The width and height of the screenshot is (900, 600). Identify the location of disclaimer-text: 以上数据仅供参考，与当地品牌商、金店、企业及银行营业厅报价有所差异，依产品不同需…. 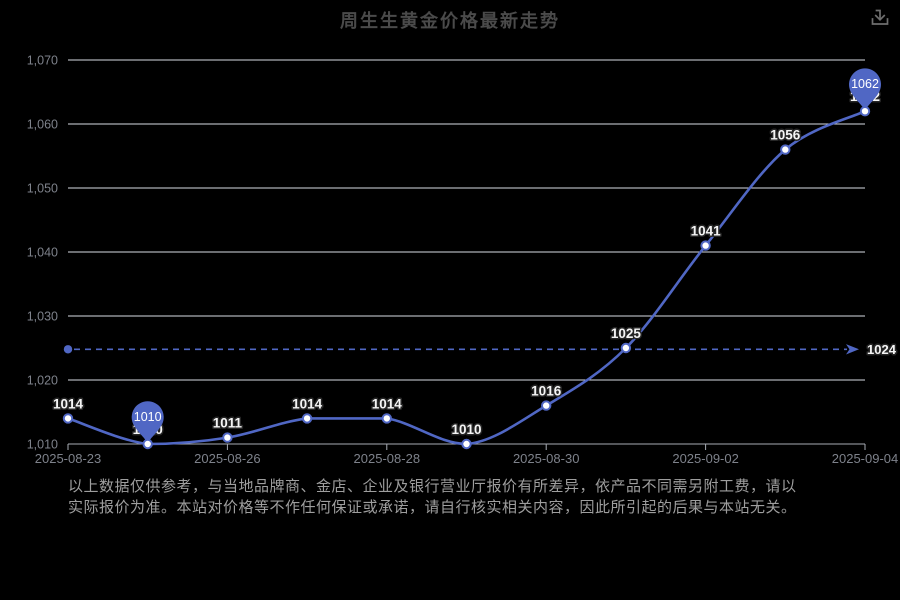
(463, 497).